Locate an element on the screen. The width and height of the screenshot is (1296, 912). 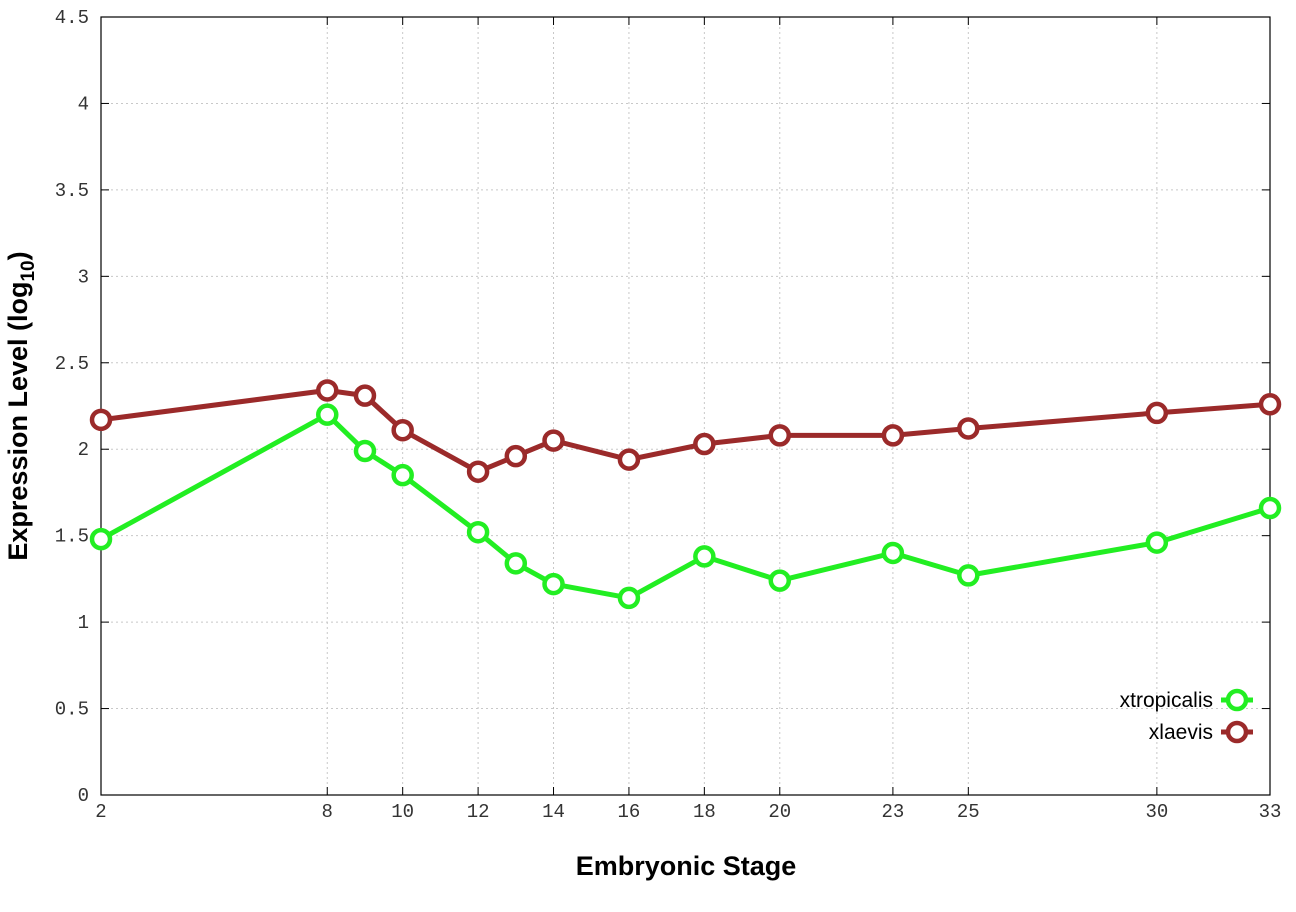
y-tick-label: 0 is located at coordinates (83, 796).